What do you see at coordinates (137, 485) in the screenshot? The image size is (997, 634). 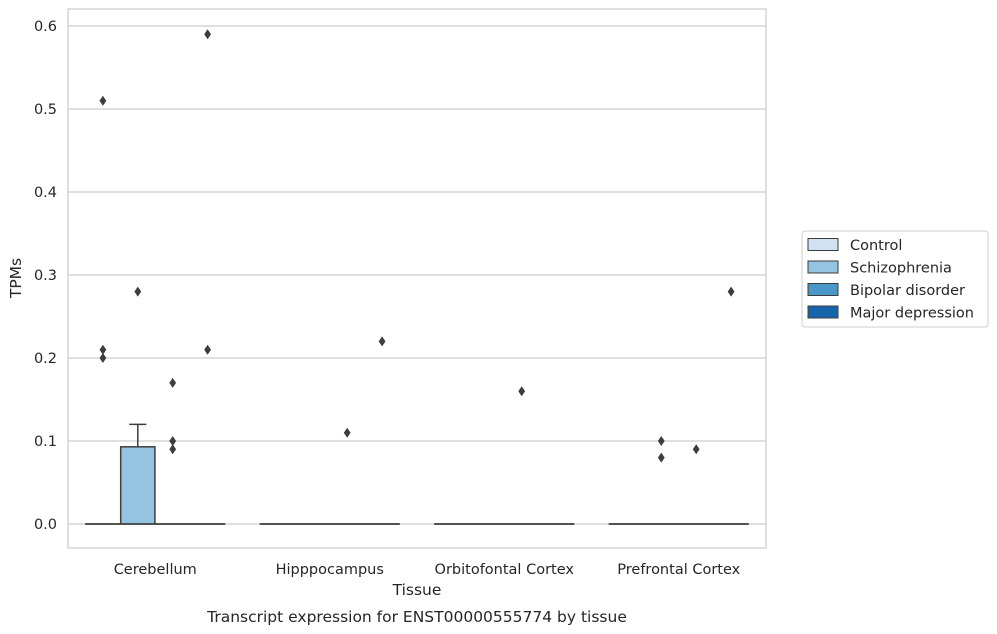 I see `box-body` at bounding box center [137, 485].